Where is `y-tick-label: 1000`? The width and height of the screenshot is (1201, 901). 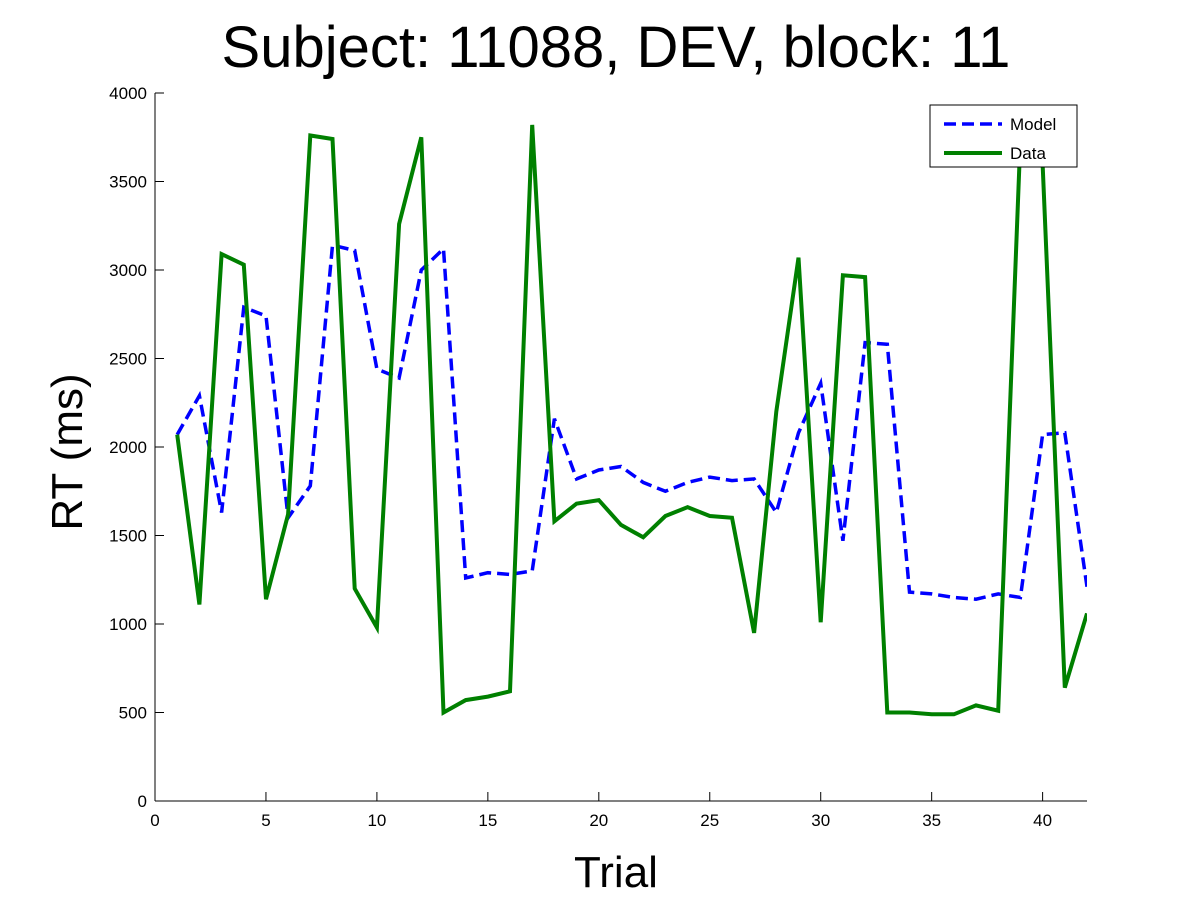
y-tick-label: 1000 is located at coordinates (128, 624).